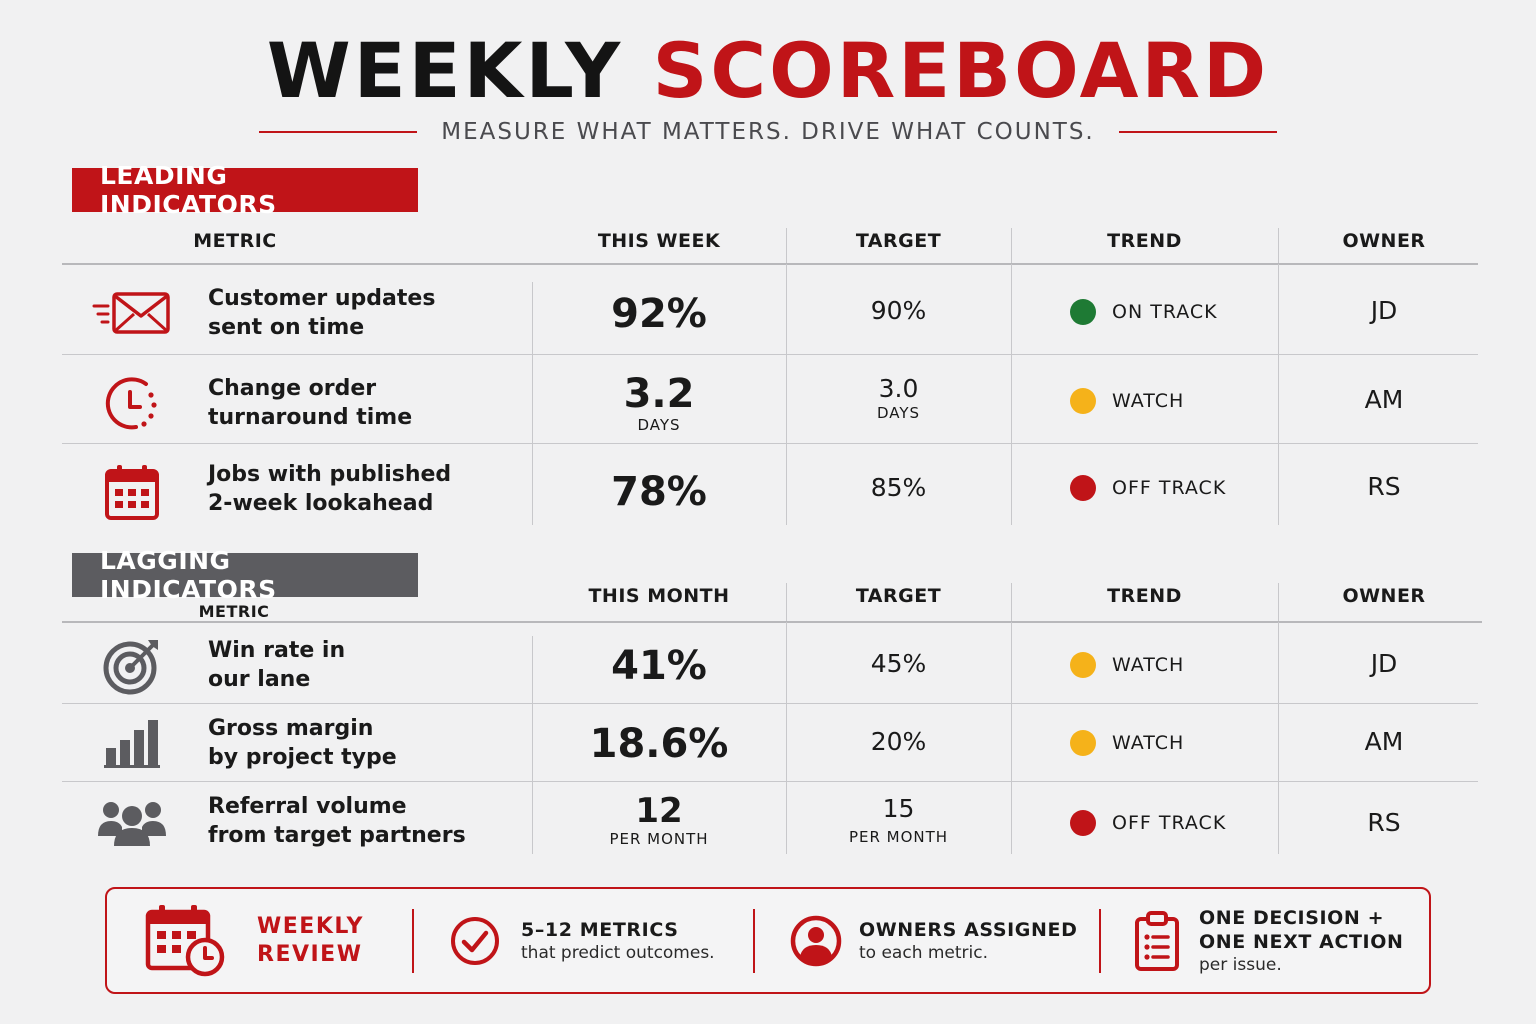 The height and width of the screenshot is (1024, 1536). What do you see at coordinates (132, 404) in the screenshot?
I see `clock-icon` at bounding box center [132, 404].